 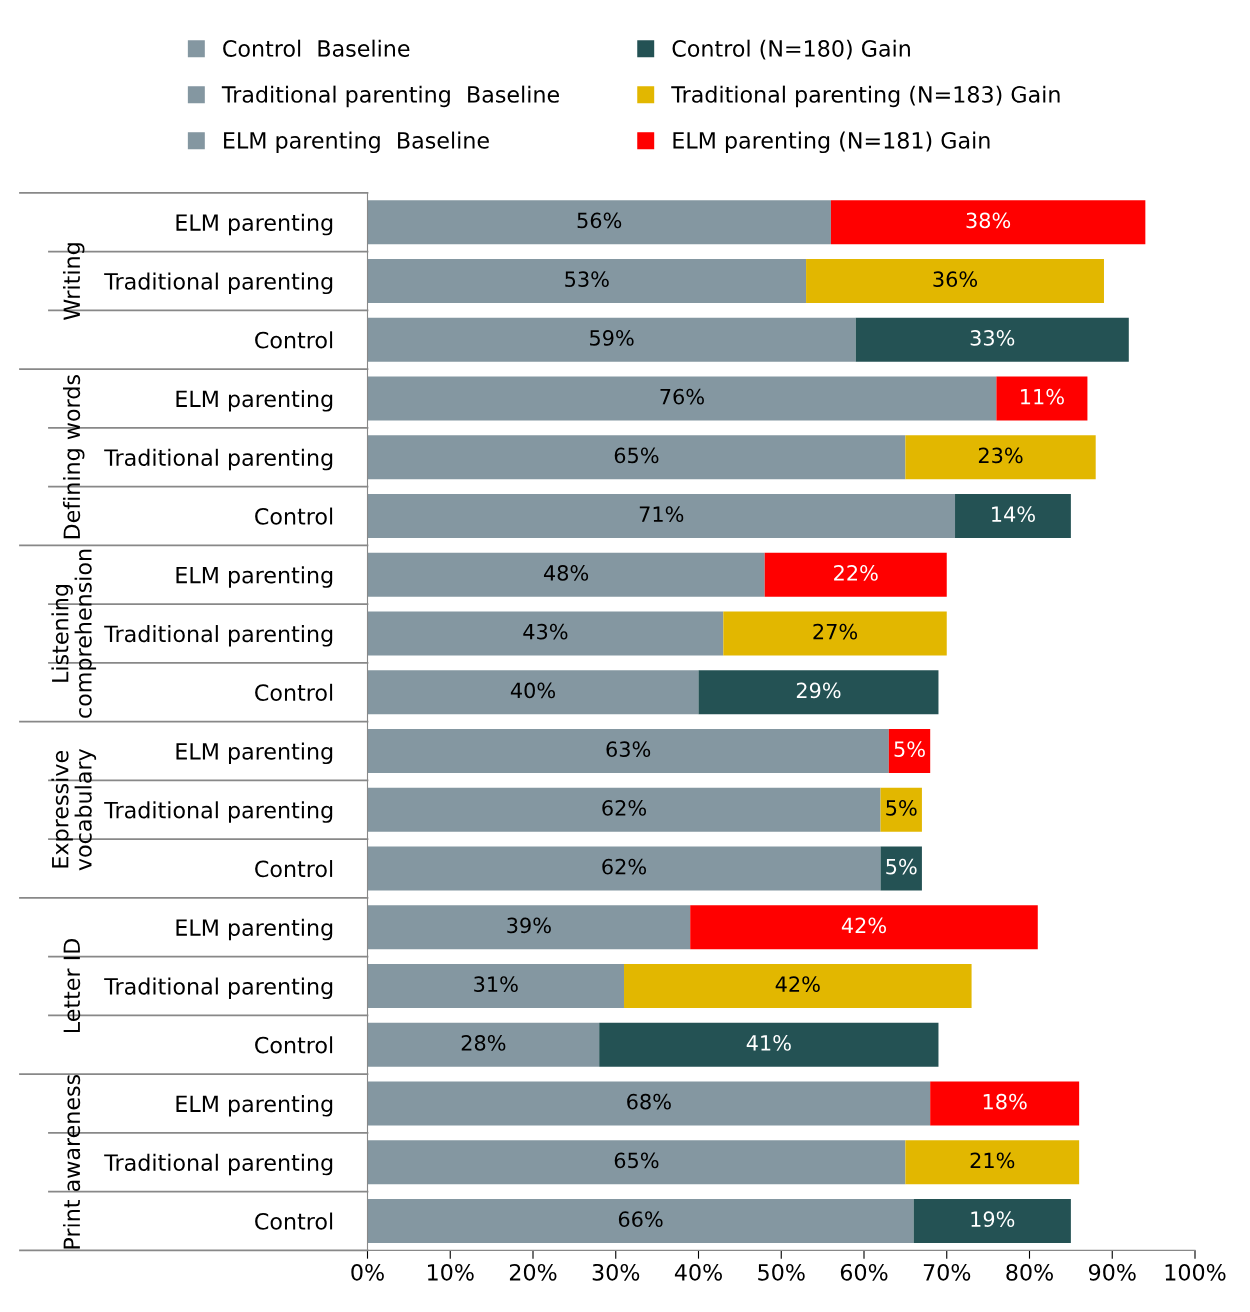 I want to click on data-label: 27%, so click(x=835, y=631).